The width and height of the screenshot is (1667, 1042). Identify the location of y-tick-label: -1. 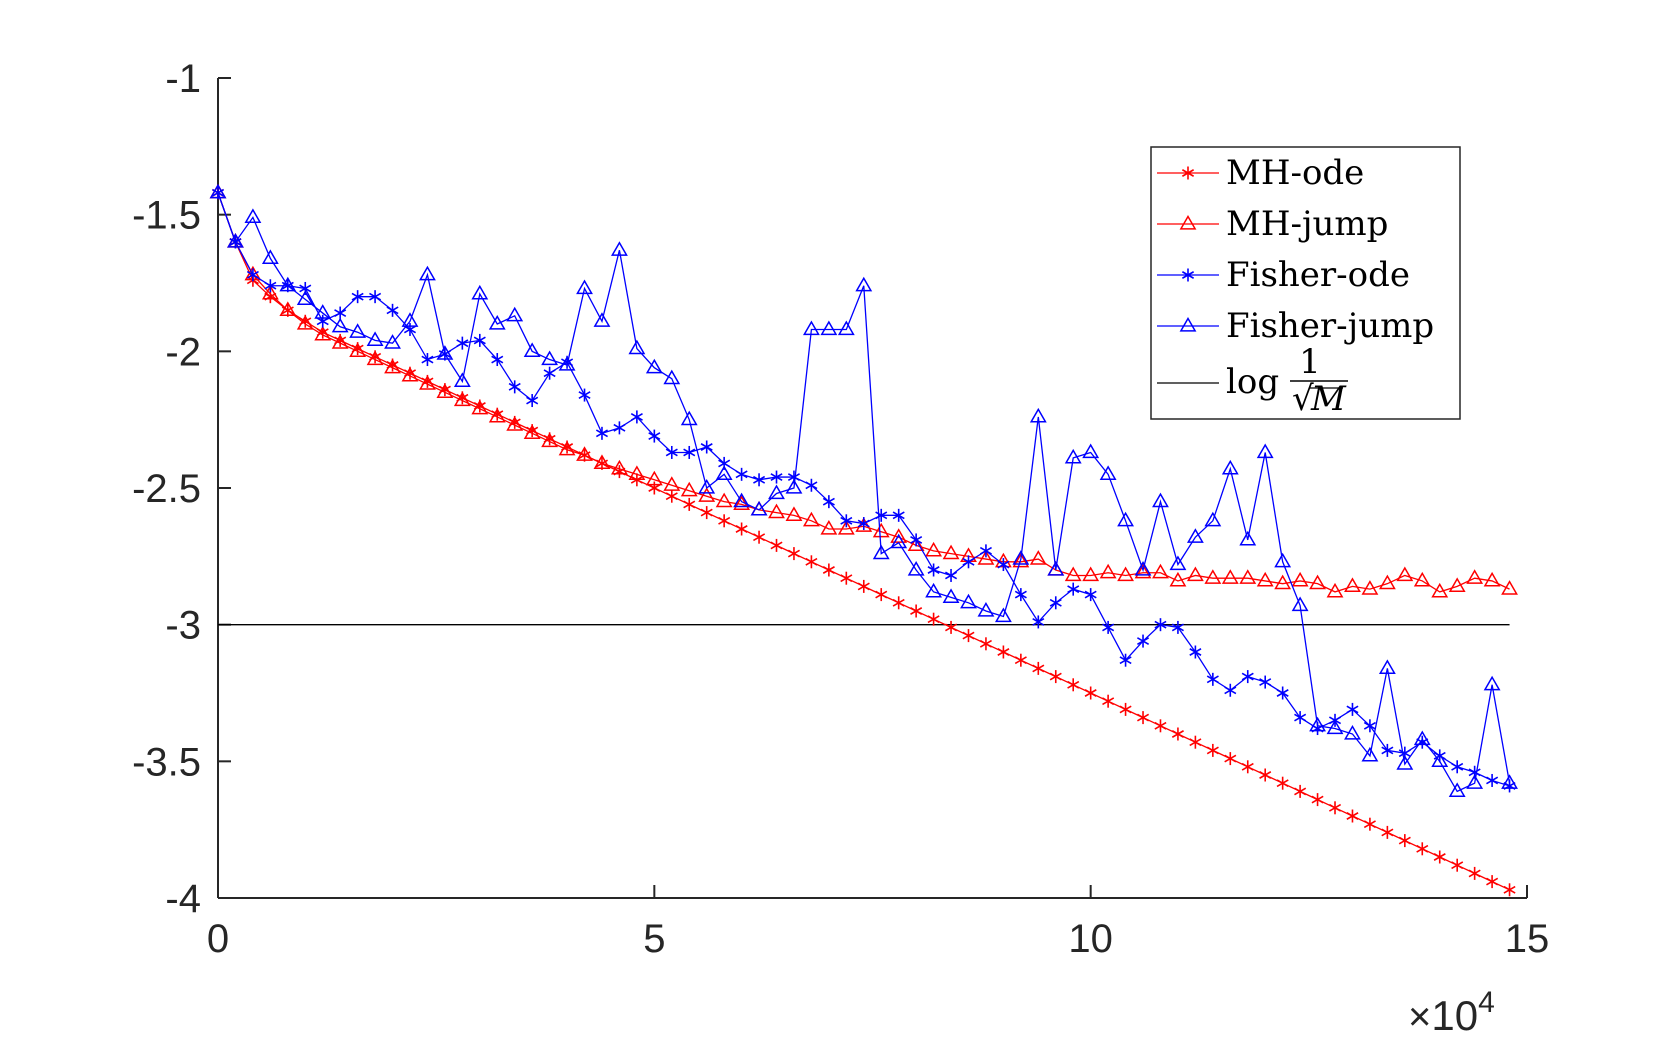
(183, 79).